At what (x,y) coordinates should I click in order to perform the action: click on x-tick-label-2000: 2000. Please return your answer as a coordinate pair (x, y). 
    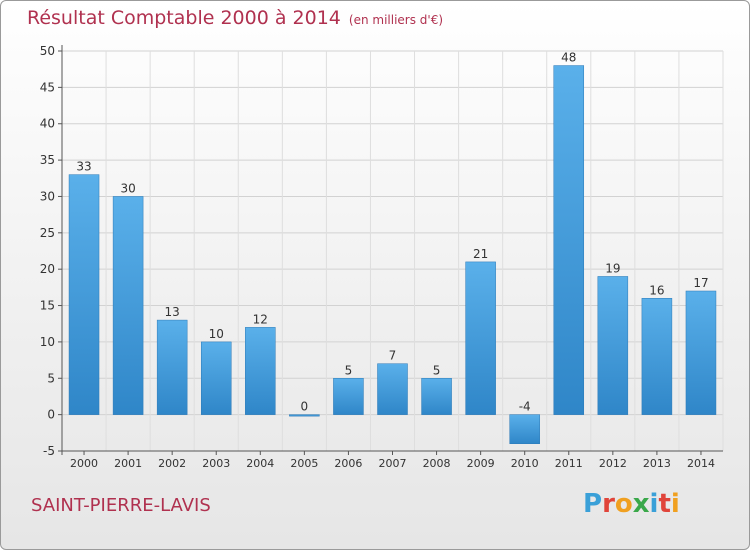
    Looking at the image, I should click on (84, 463).